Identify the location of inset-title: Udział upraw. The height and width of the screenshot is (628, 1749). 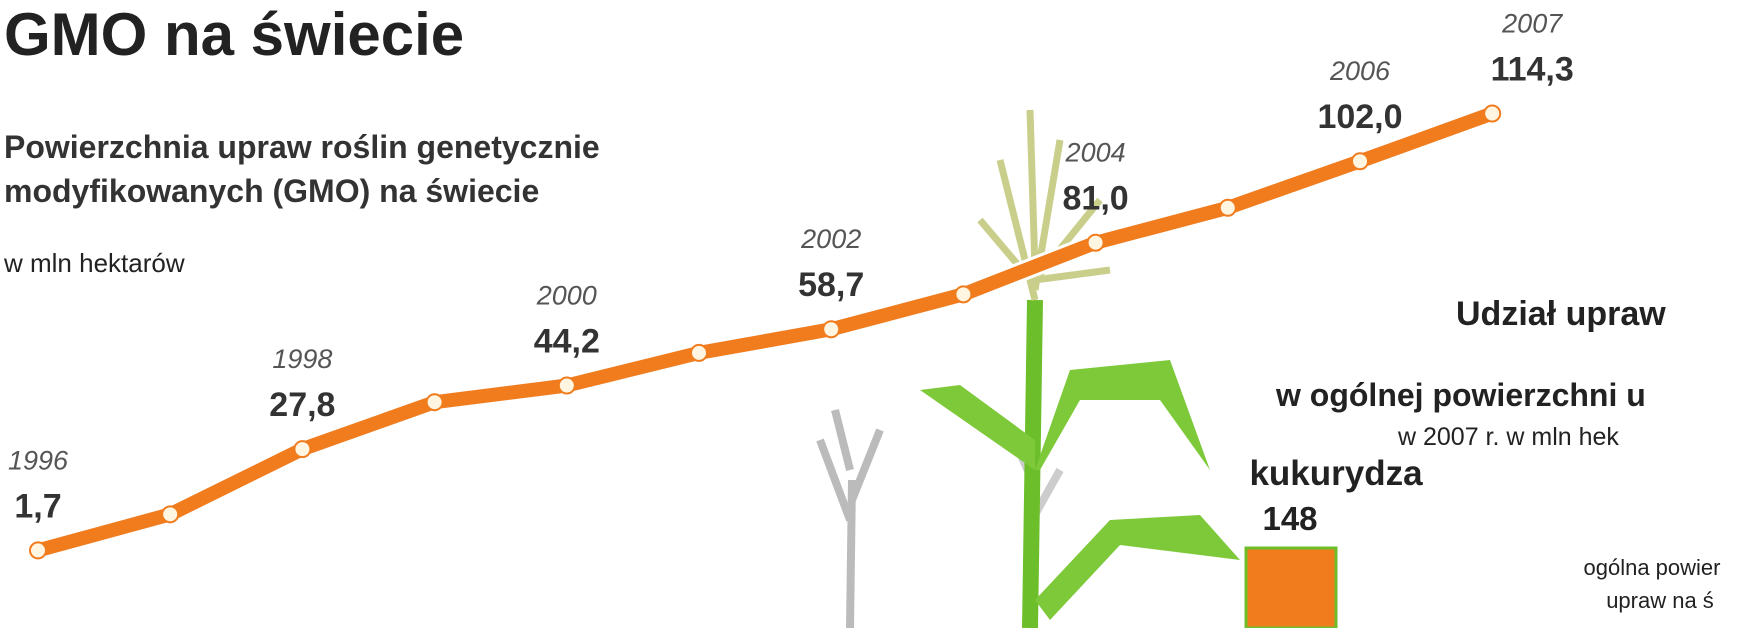
(1561, 314).